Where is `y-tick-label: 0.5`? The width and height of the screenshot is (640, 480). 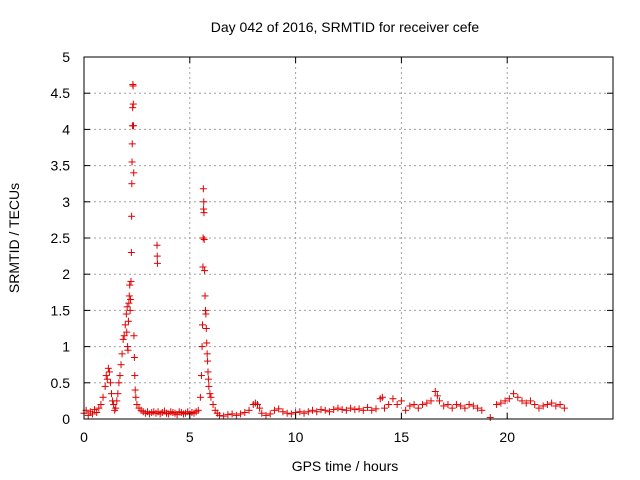 y-tick-label: 0.5 is located at coordinates (61, 383).